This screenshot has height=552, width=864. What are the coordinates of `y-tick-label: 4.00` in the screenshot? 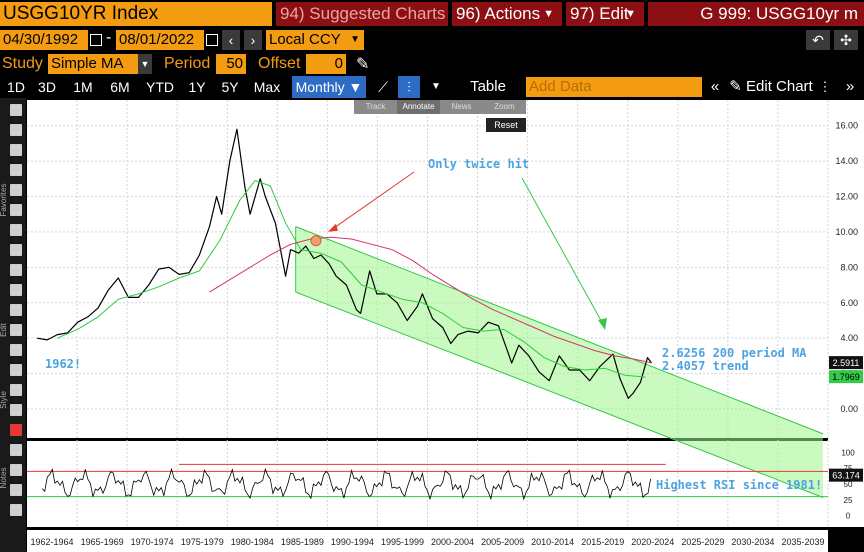 It's located at (849, 338).